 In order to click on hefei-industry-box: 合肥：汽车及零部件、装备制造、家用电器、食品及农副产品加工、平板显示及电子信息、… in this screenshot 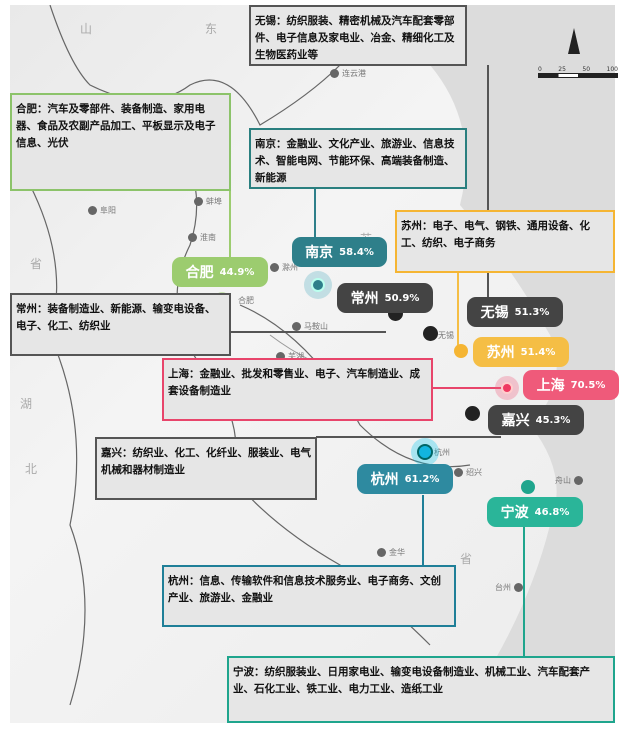, I will do `click(120, 142)`.